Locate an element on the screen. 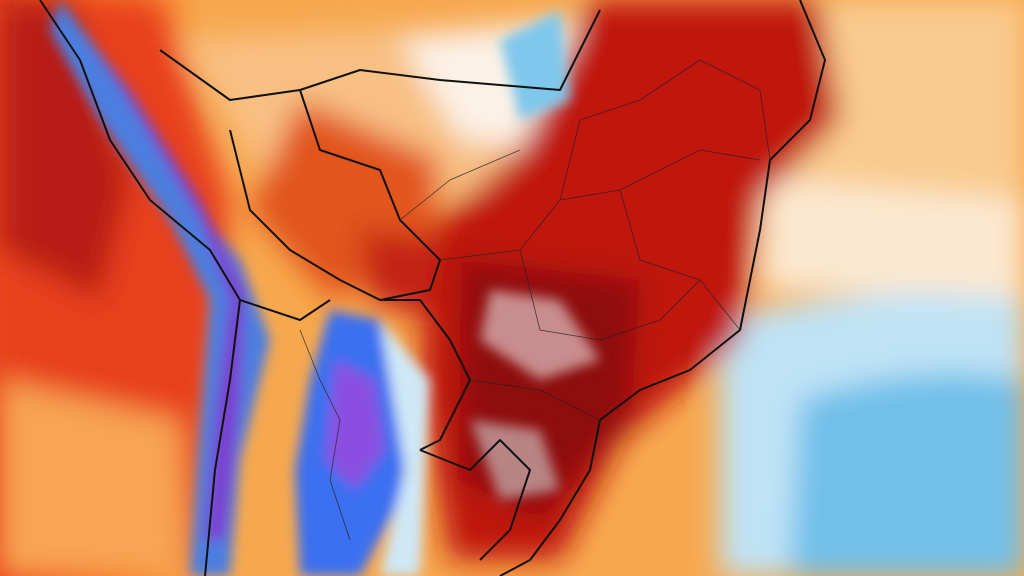 The height and width of the screenshot is (576, 1024). bolivia-border is located at coordinates (335, 195).